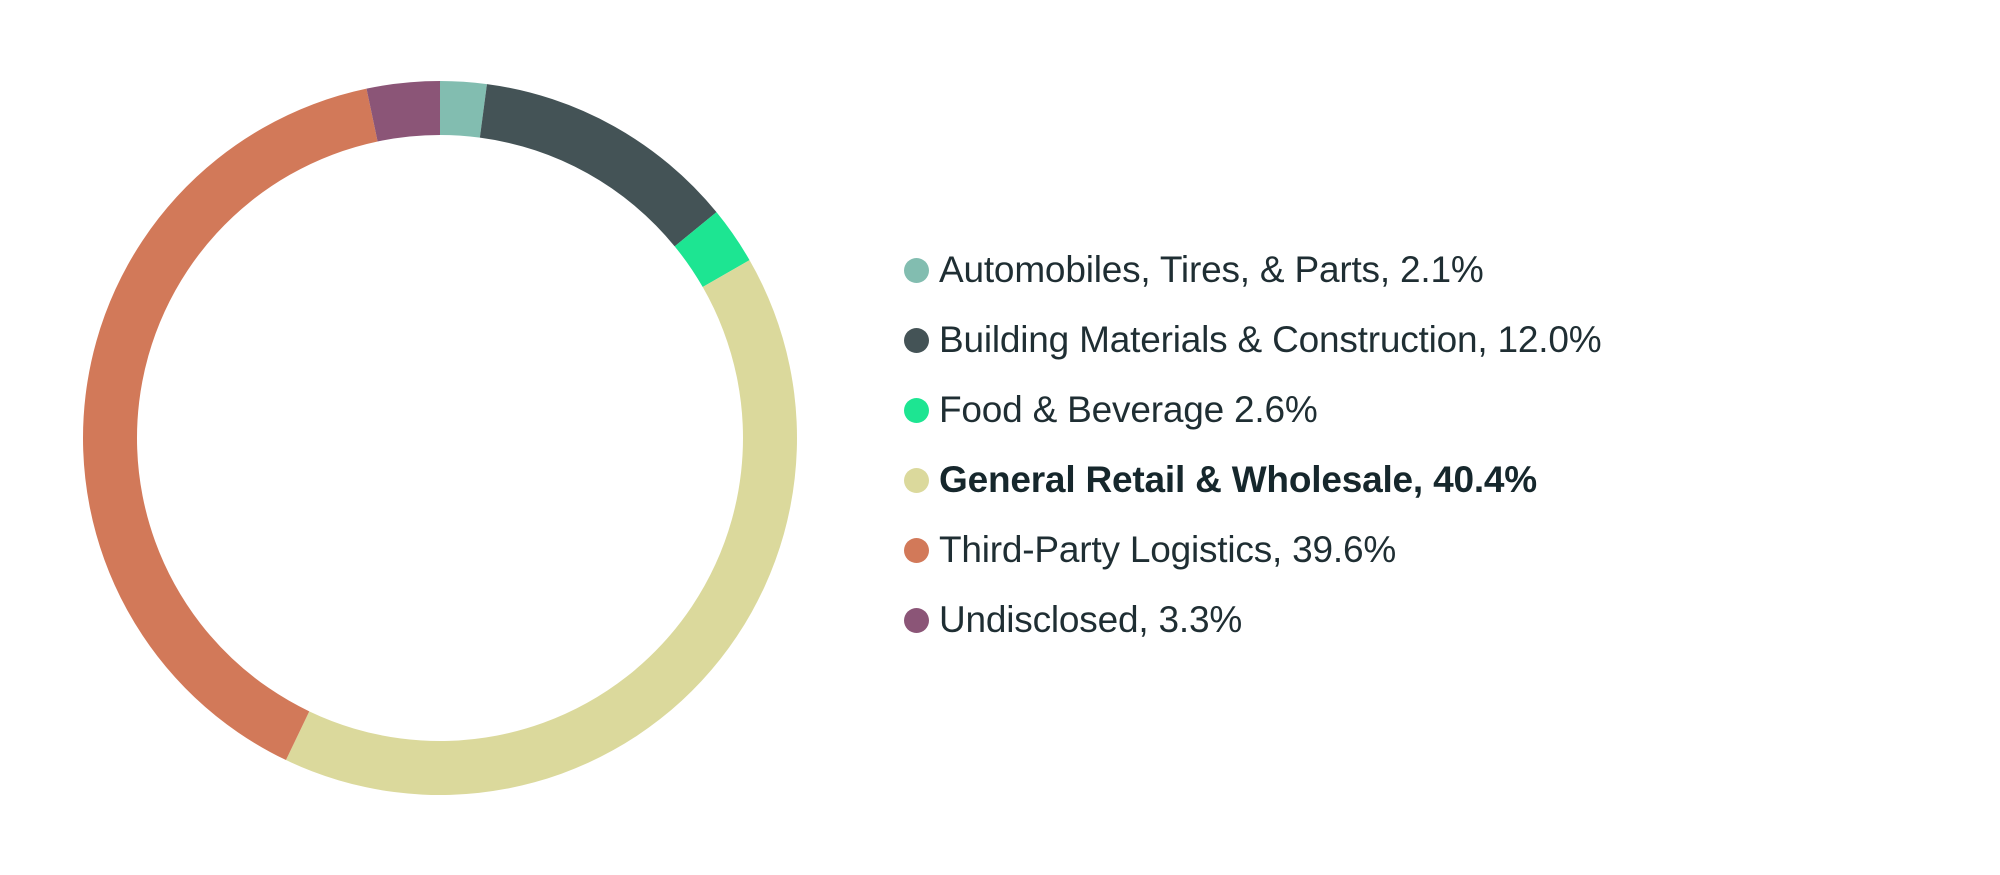 This screenshot has height=875, width=2000. I want to click on legend-label: Third-Party Logistics, 39.6%, so click(1168, 549).